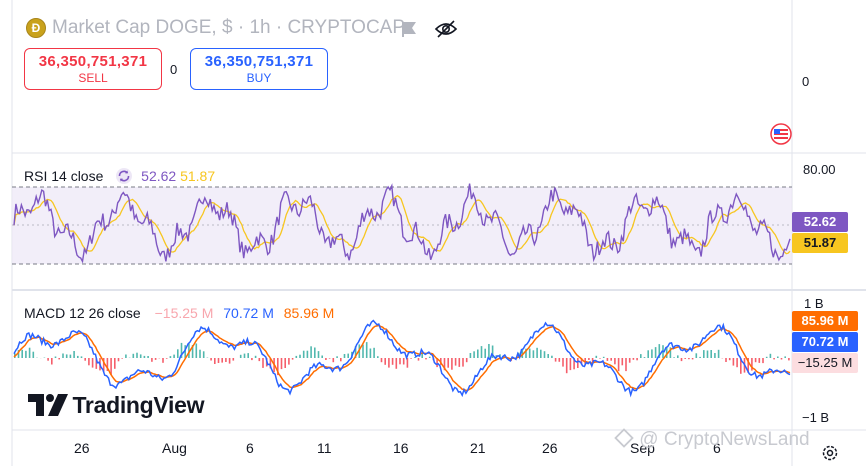 This screenshot has width=866, height=466. What do you see at coordinates (825, 363) in the screenshot?
I see `macd-hist-badge: −15.25 M` at bounding box center [825, 363].